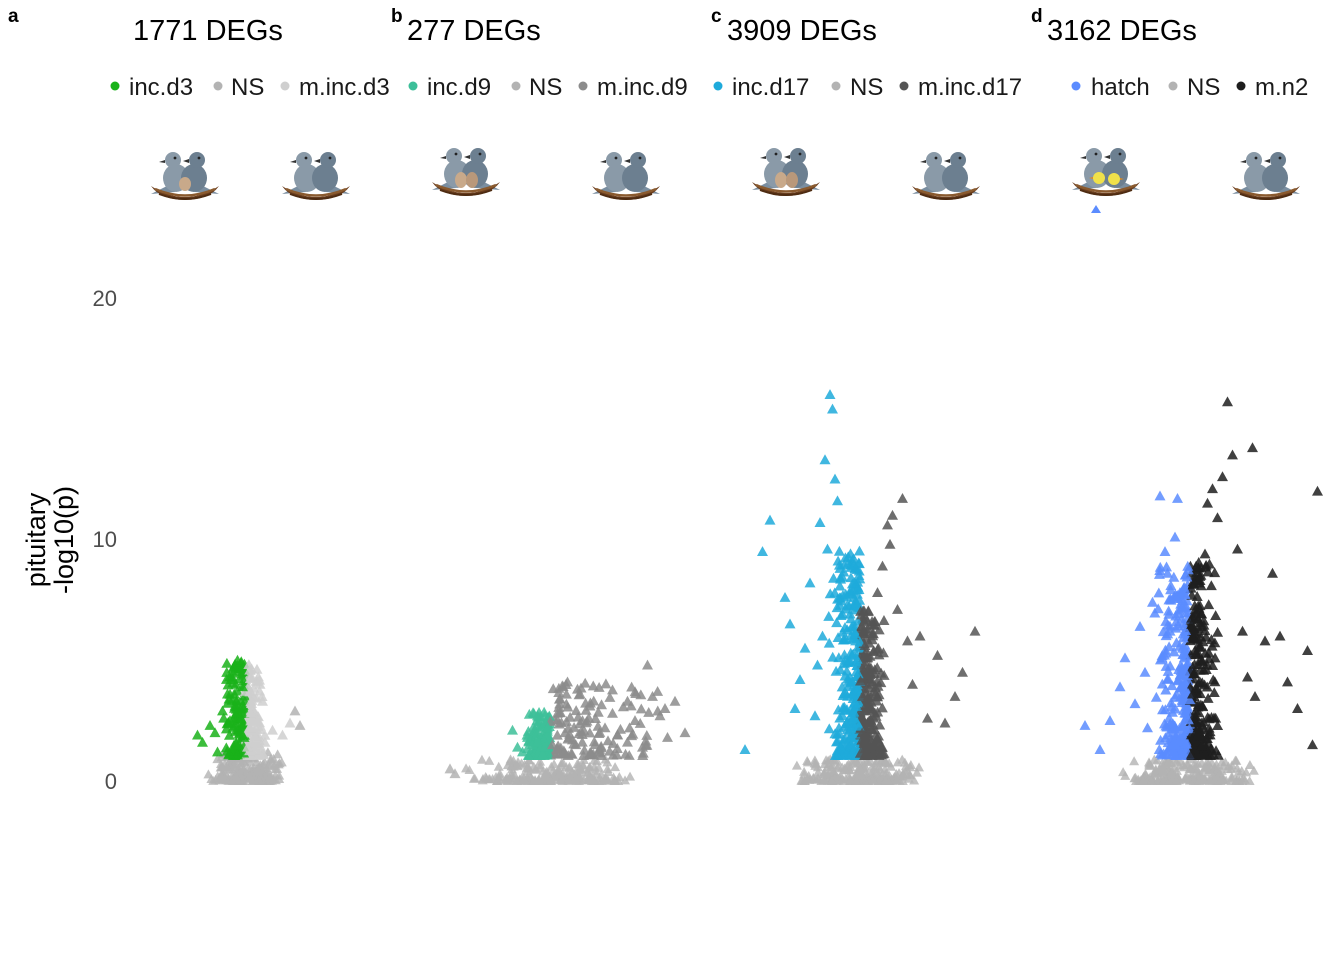 Image resolution: width=1344 pixels, height=960 pixels. Describe the element at coordinates (1312, 744) in the screenshot. I see `data-point-m.n2` at that location.